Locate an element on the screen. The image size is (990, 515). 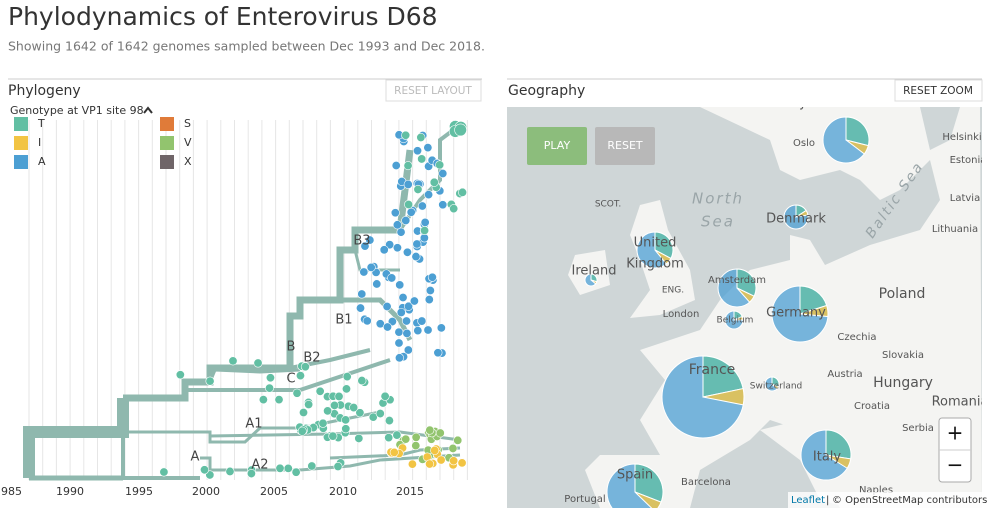
map-label: Italy is located at coordinates (827, 457).